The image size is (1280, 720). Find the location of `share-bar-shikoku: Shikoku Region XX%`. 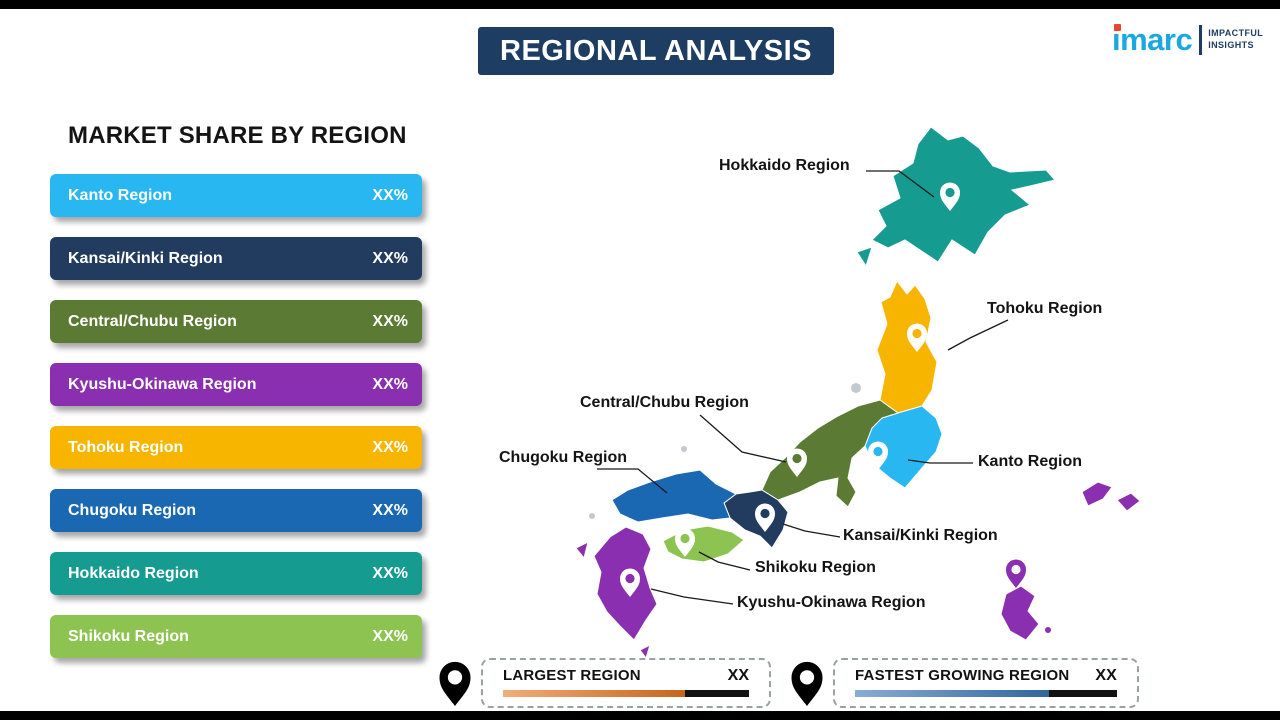

share-bar-shikoku: Shikoku Region XX% is located at coordinates (236, 636).